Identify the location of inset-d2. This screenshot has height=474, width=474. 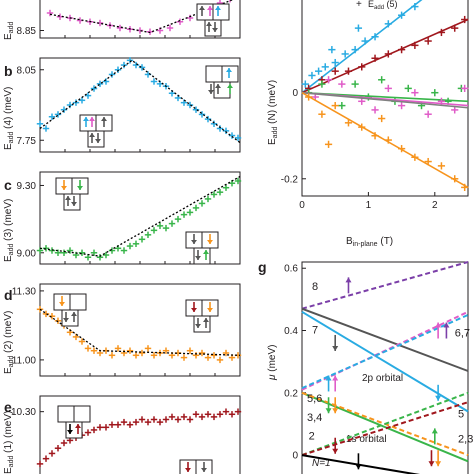
(202, 316).